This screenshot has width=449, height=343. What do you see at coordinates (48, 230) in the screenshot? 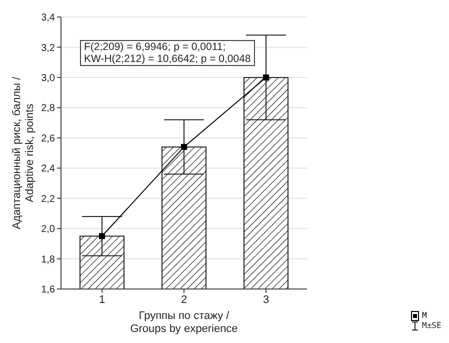
I see `y-tick-label: 2,0` at bounding box center [48, 230].